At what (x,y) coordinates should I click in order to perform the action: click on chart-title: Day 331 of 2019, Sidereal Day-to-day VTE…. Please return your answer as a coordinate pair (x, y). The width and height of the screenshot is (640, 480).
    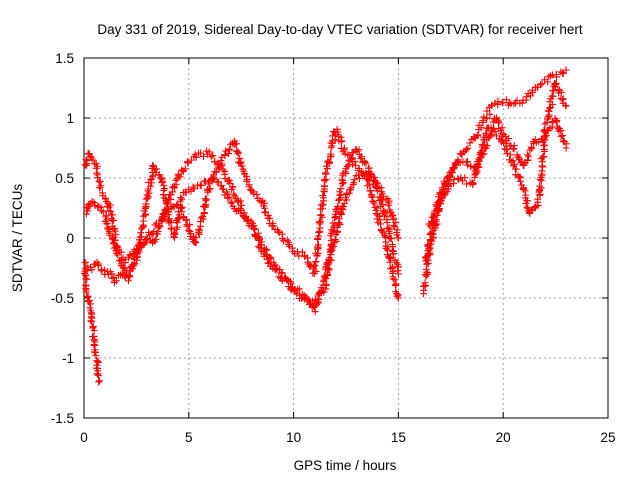
    Looking at the image, I should click on (339, 29).